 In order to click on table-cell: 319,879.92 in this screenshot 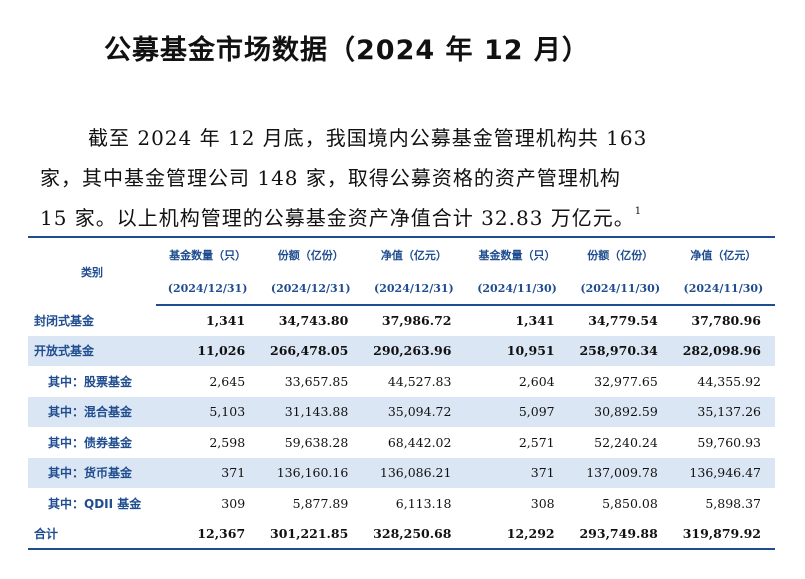, I will do `click(723, 534)`.